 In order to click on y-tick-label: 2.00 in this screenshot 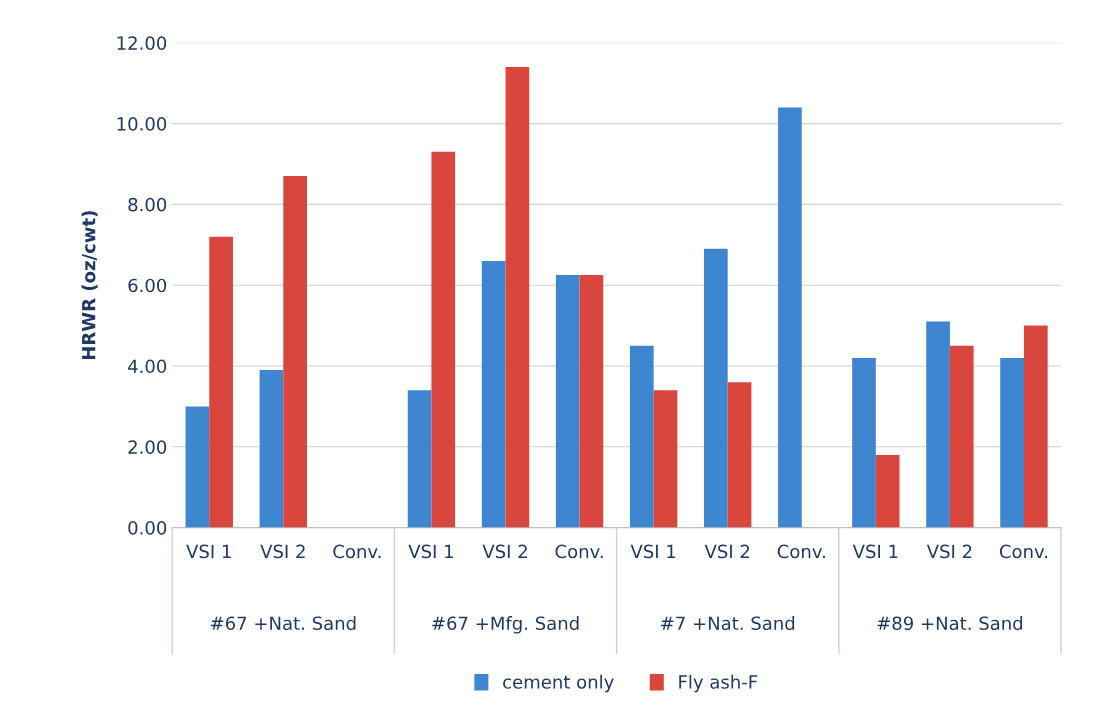, I will do `click(147, 447)`.